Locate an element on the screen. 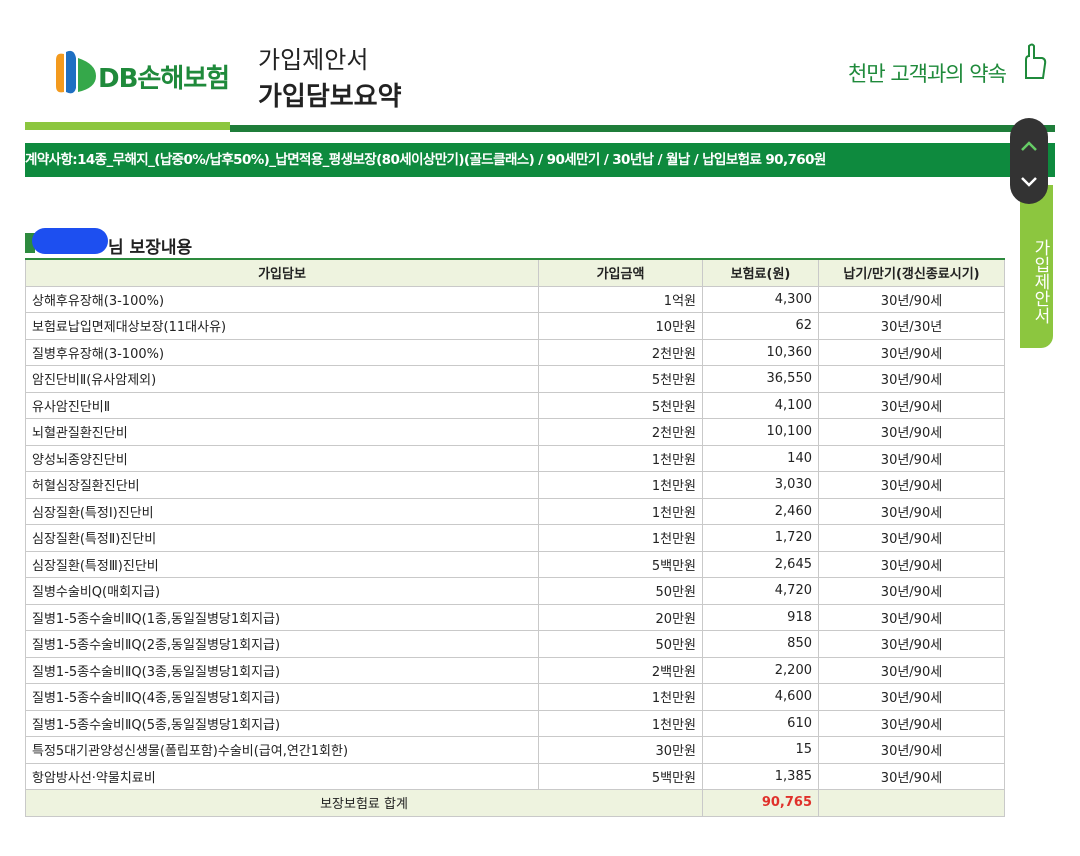 The image size is (1080, 856). hand-icon is located at coordinates (1036, 61).